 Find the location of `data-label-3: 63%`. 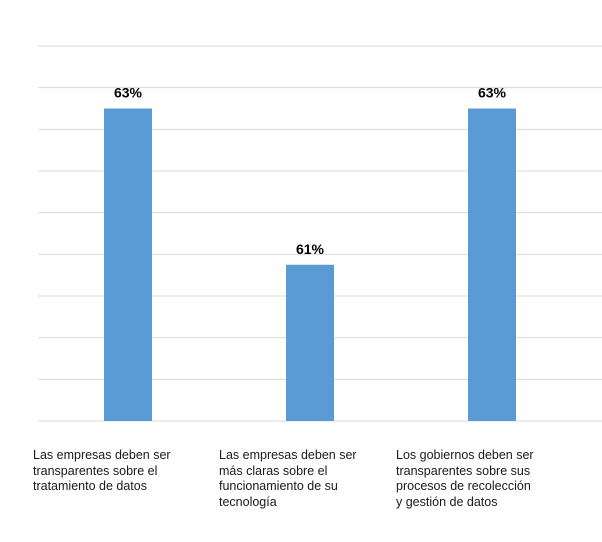

data-label-3: 63% is located at coordinates (492, 93).